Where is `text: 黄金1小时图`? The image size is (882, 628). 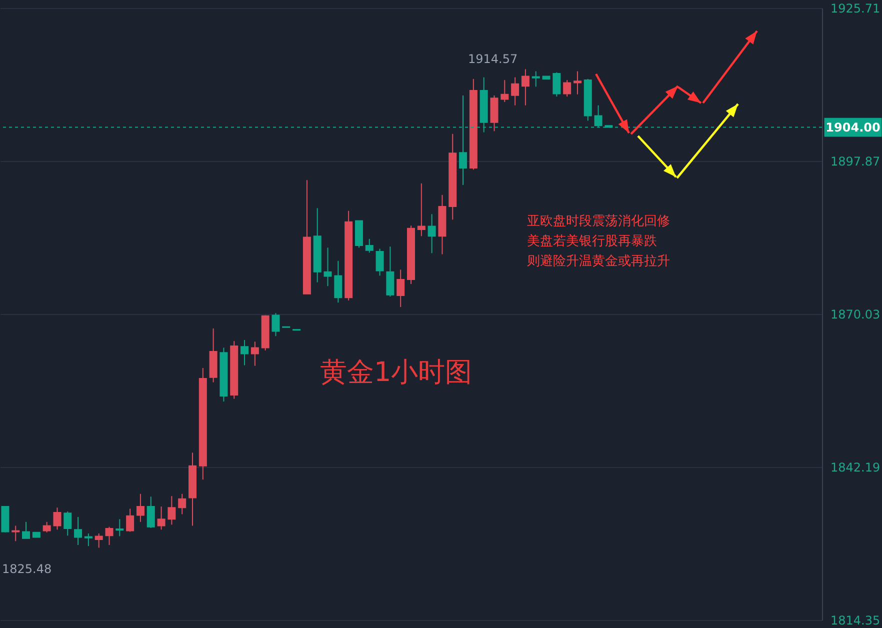
text: 黄金1小时图 is located at coordinates (396, 372).